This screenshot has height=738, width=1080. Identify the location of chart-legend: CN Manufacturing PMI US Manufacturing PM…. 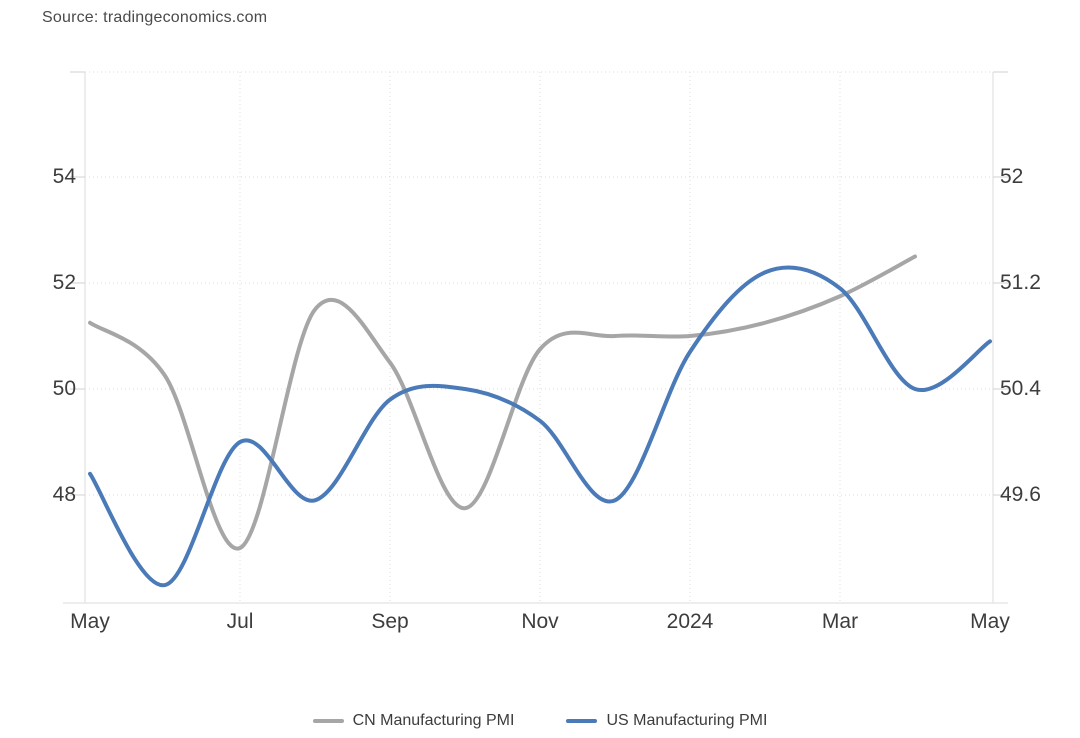
(540, 721).